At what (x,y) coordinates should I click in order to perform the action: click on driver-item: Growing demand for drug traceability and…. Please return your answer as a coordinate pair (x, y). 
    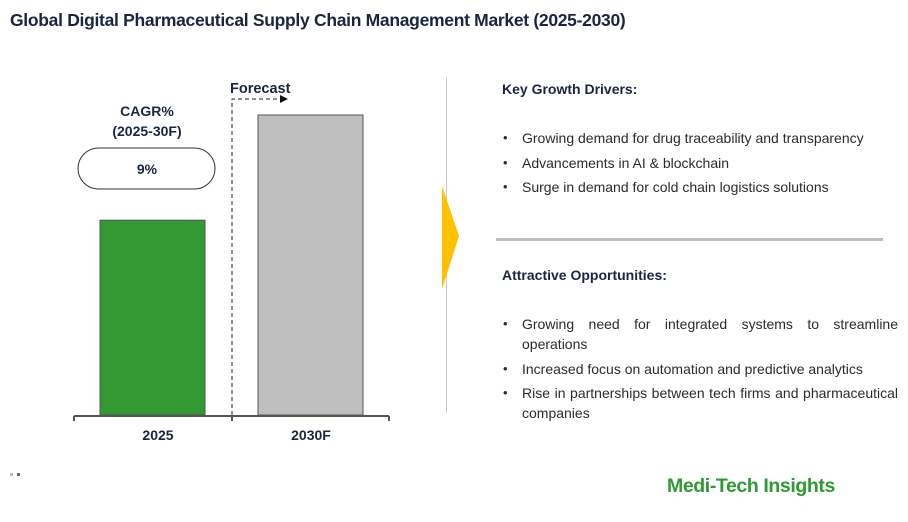
    Looking at the image, I should click on (697, 138).